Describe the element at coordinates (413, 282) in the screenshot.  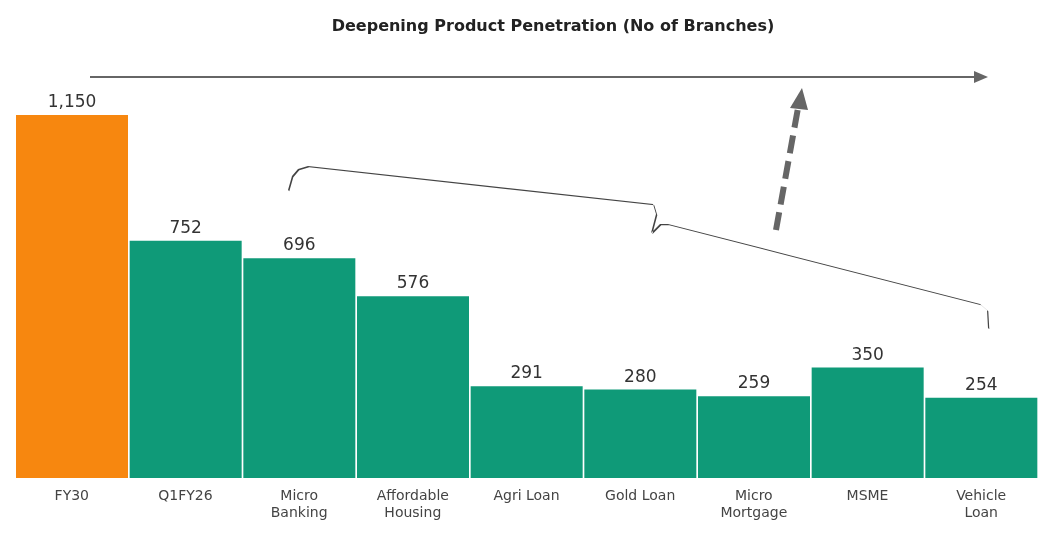
I see `data-label: 576` at that location.